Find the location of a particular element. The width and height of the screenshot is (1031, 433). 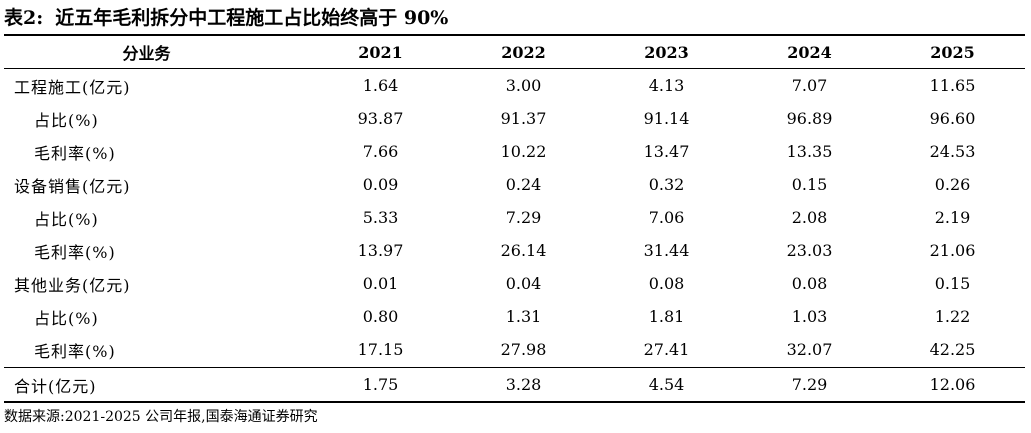

table-cell: 96.60 is located at coordinates (952, 118).